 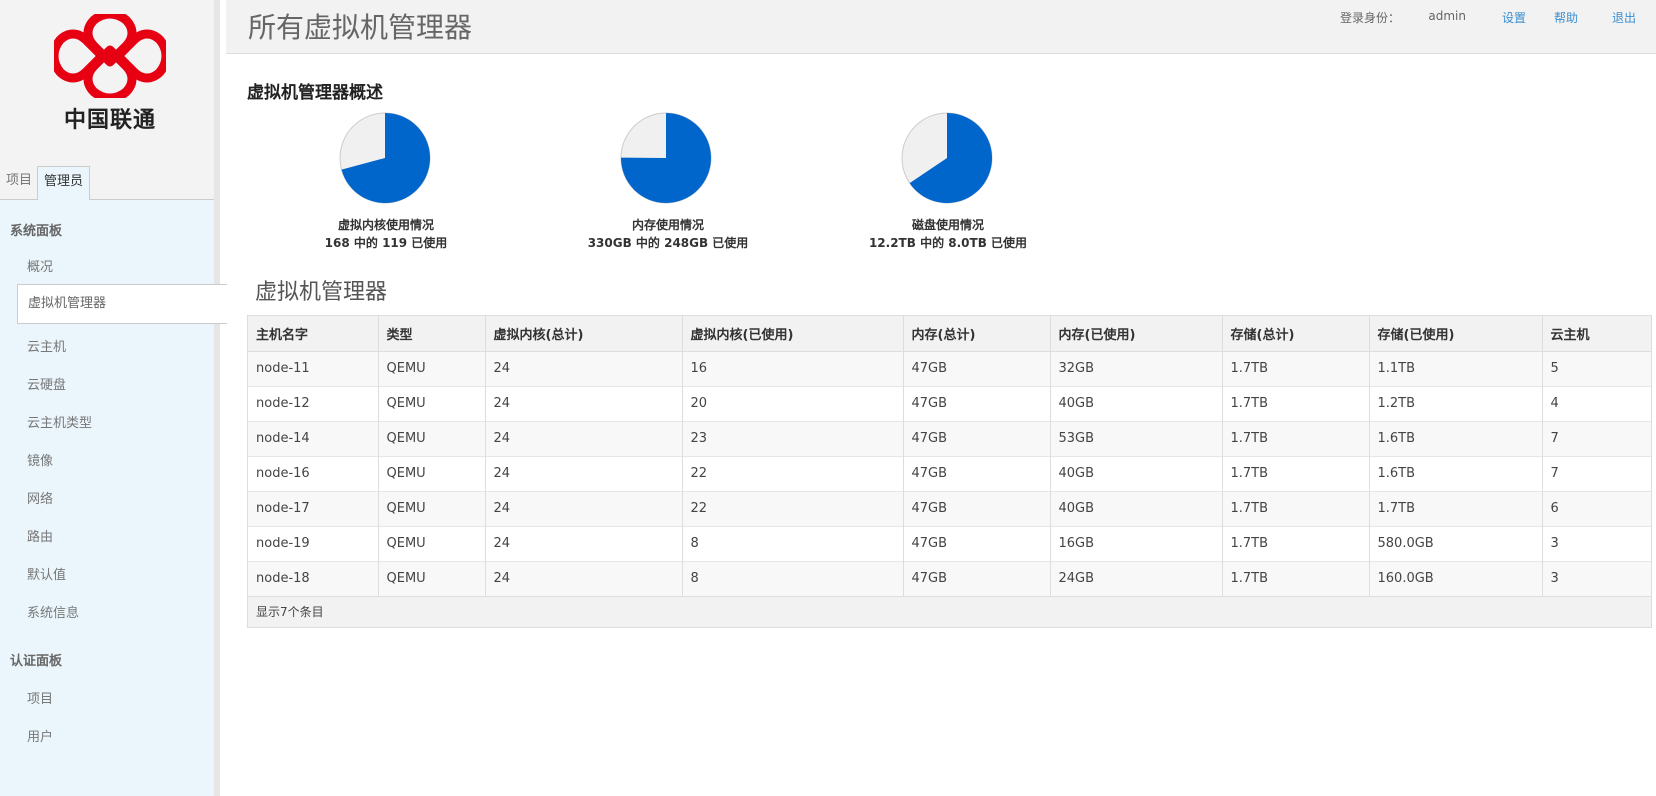 I want to click on section-title-system: 系统面板, so click(x=36, y=231).